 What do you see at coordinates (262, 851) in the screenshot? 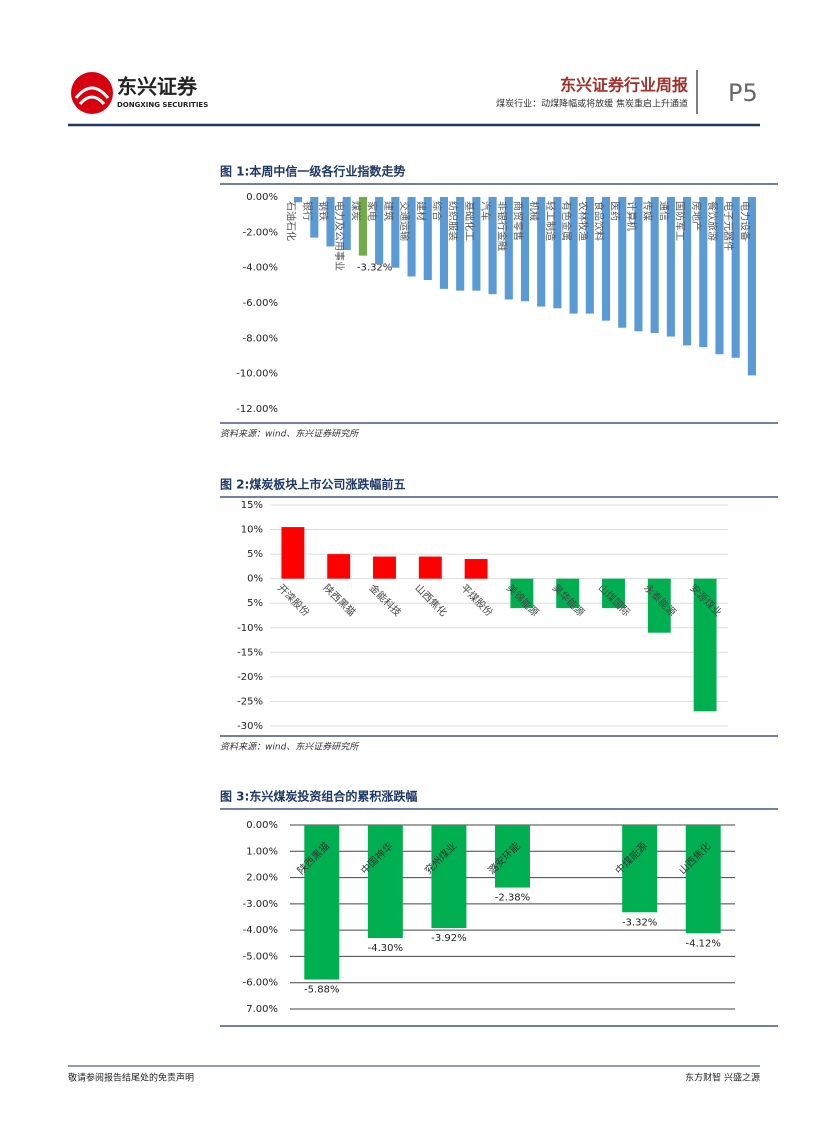
I see `y-tick-label: 1.00%` at bounding box center [262, 851].